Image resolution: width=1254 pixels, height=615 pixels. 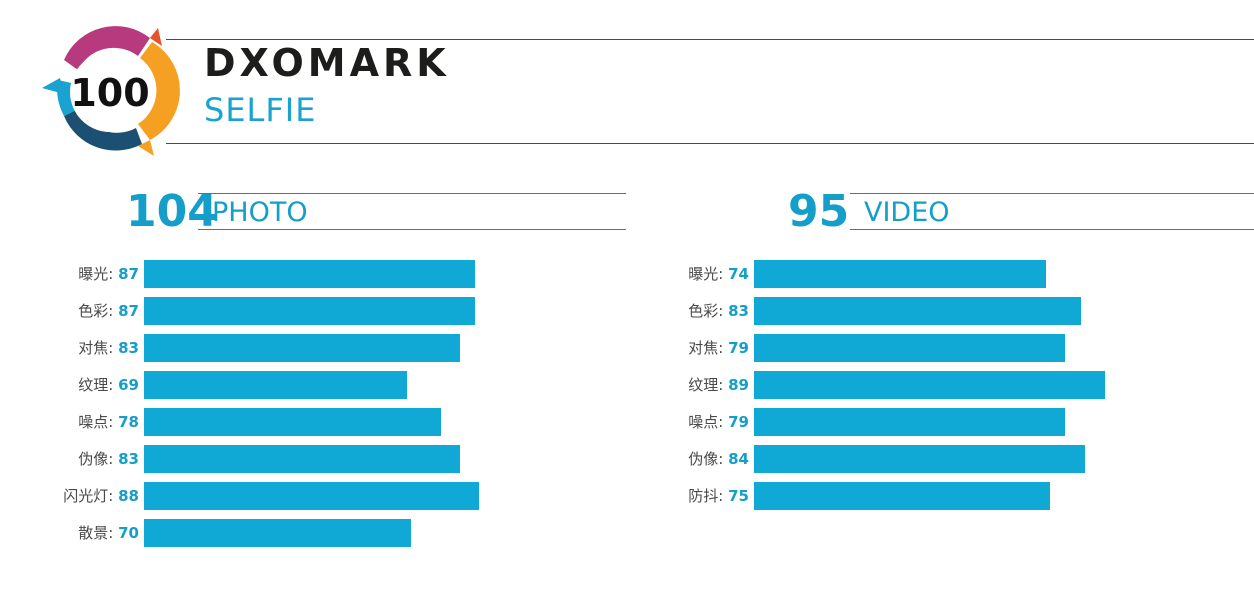 I want to click on photo-category-label: 色彩:, so click(x=98, y=311).